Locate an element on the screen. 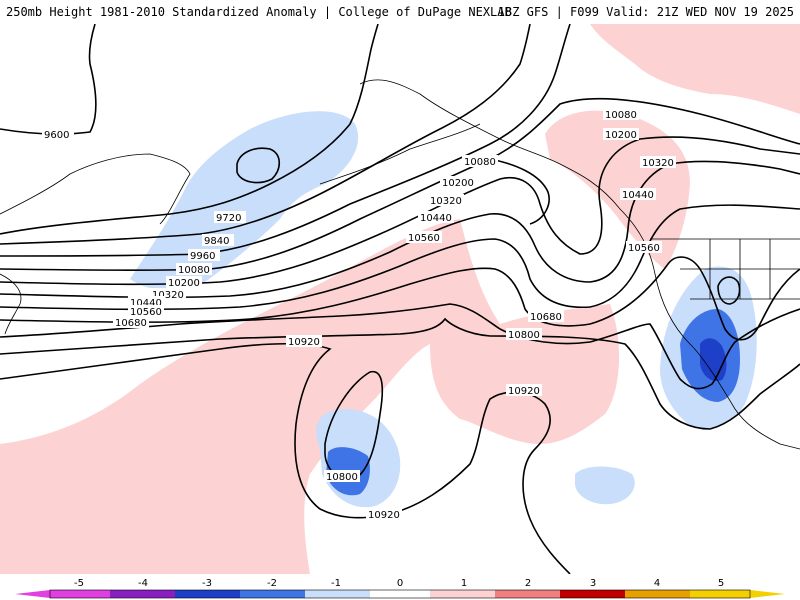 The image size is (800, 600). label-10080-alaska: 10080 is located at coordinates (480, 162).